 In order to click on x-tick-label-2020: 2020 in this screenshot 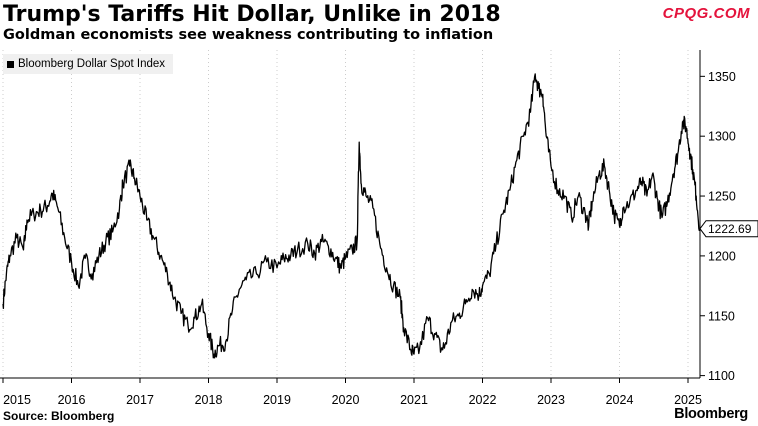, I will do `click(346, 400)`.